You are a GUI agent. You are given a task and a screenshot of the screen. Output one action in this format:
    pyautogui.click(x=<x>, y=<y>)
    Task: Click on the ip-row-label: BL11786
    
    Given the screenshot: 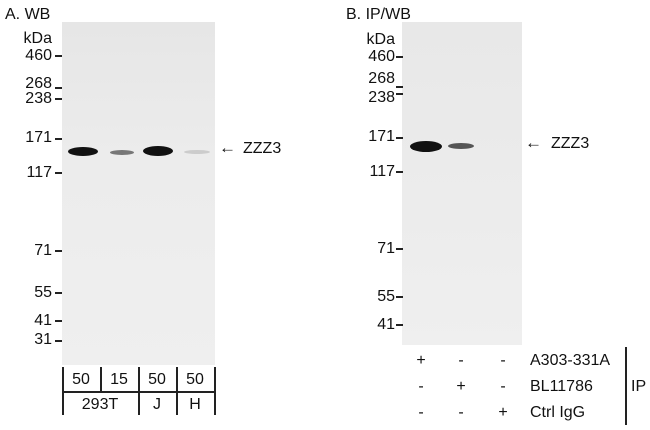 What is the action you would take?
    pyautogui.click(x=561, y=386)
    